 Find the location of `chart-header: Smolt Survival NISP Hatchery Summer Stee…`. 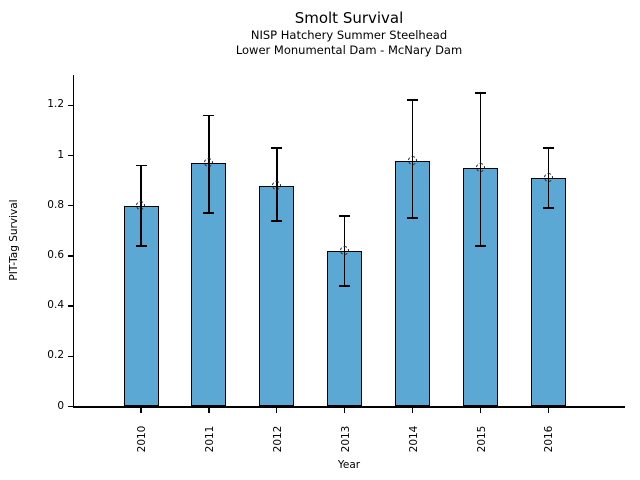

chart-header: Smolt Survival NISP Hatchery Summer Stee… is located at coordinates (349, 33).